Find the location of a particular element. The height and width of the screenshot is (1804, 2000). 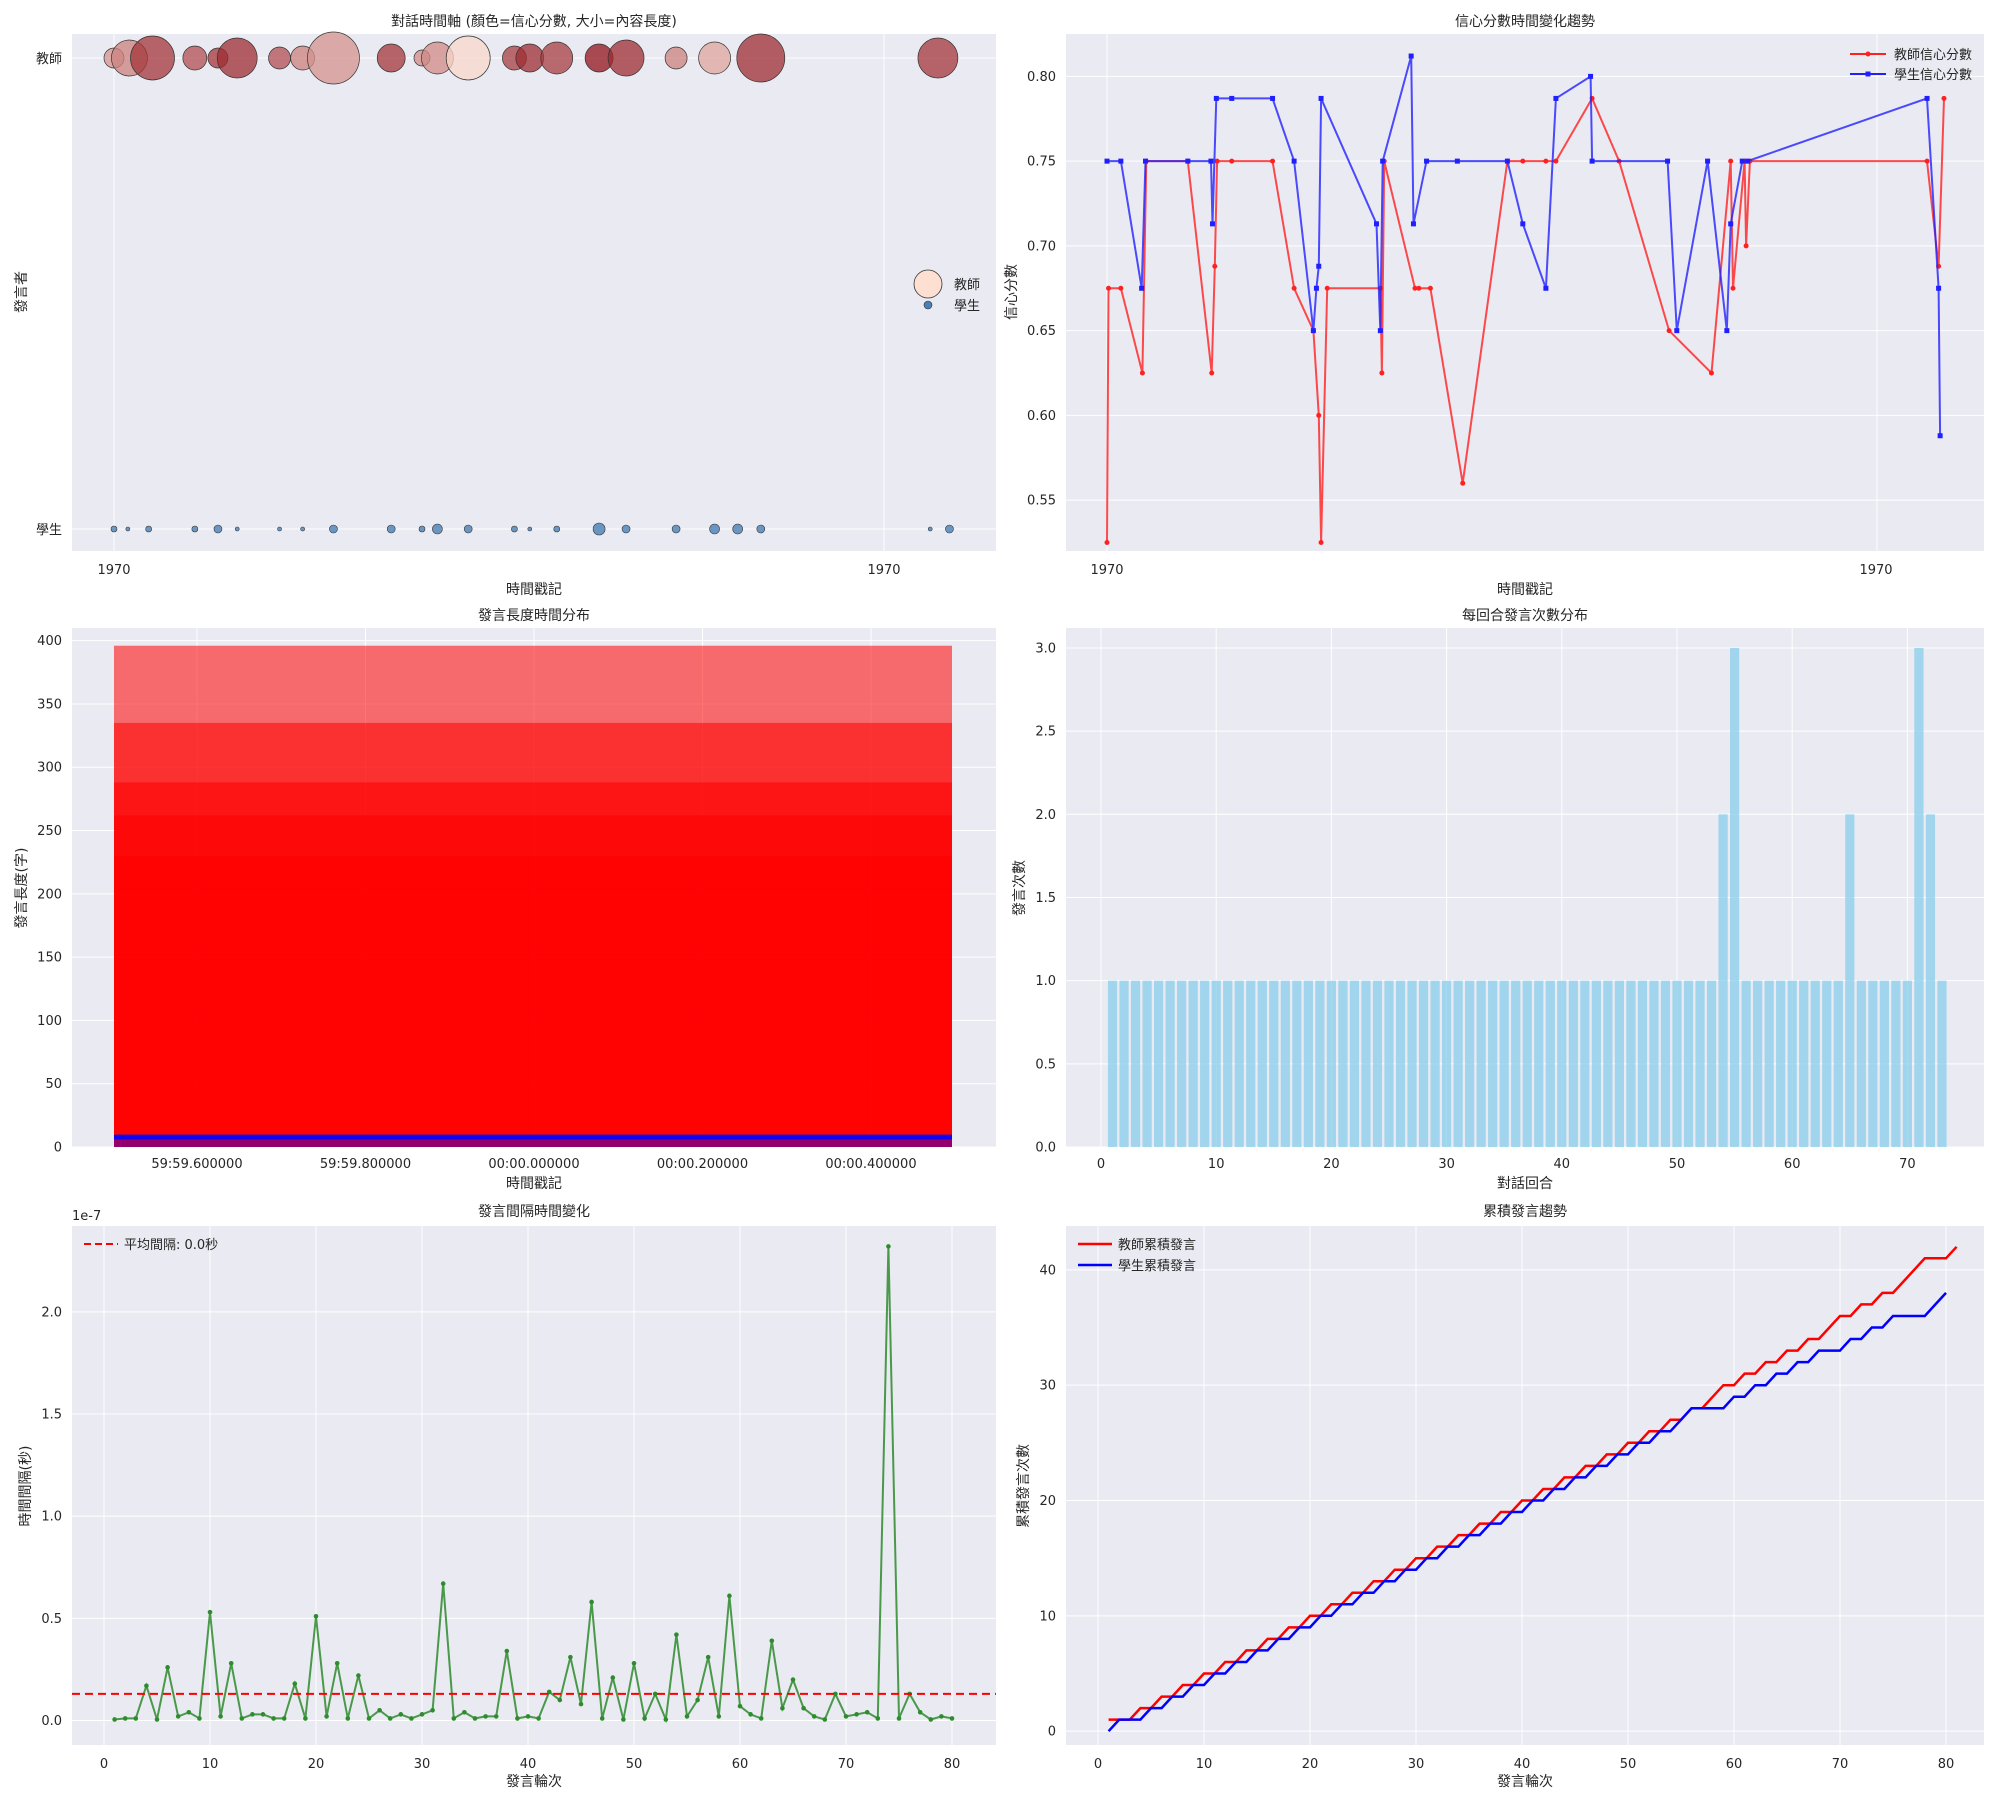

x-axis-label: 對話回合 is located at coordinates (1525, 1183).